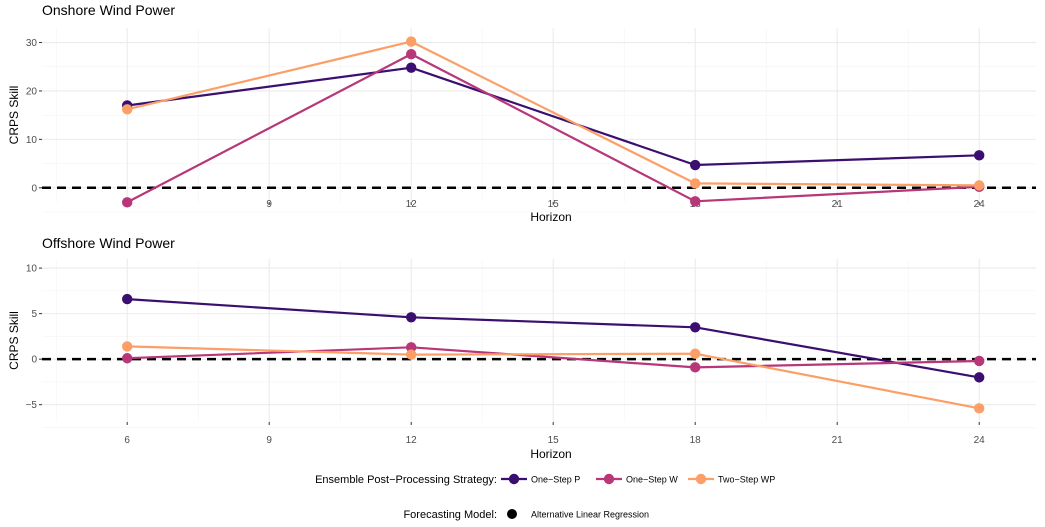  What do you see at coordinates (590, 515) in the screenshot?
I see `legend-model-label: Alternative Linear Regression` at bounding box center [590, 515].